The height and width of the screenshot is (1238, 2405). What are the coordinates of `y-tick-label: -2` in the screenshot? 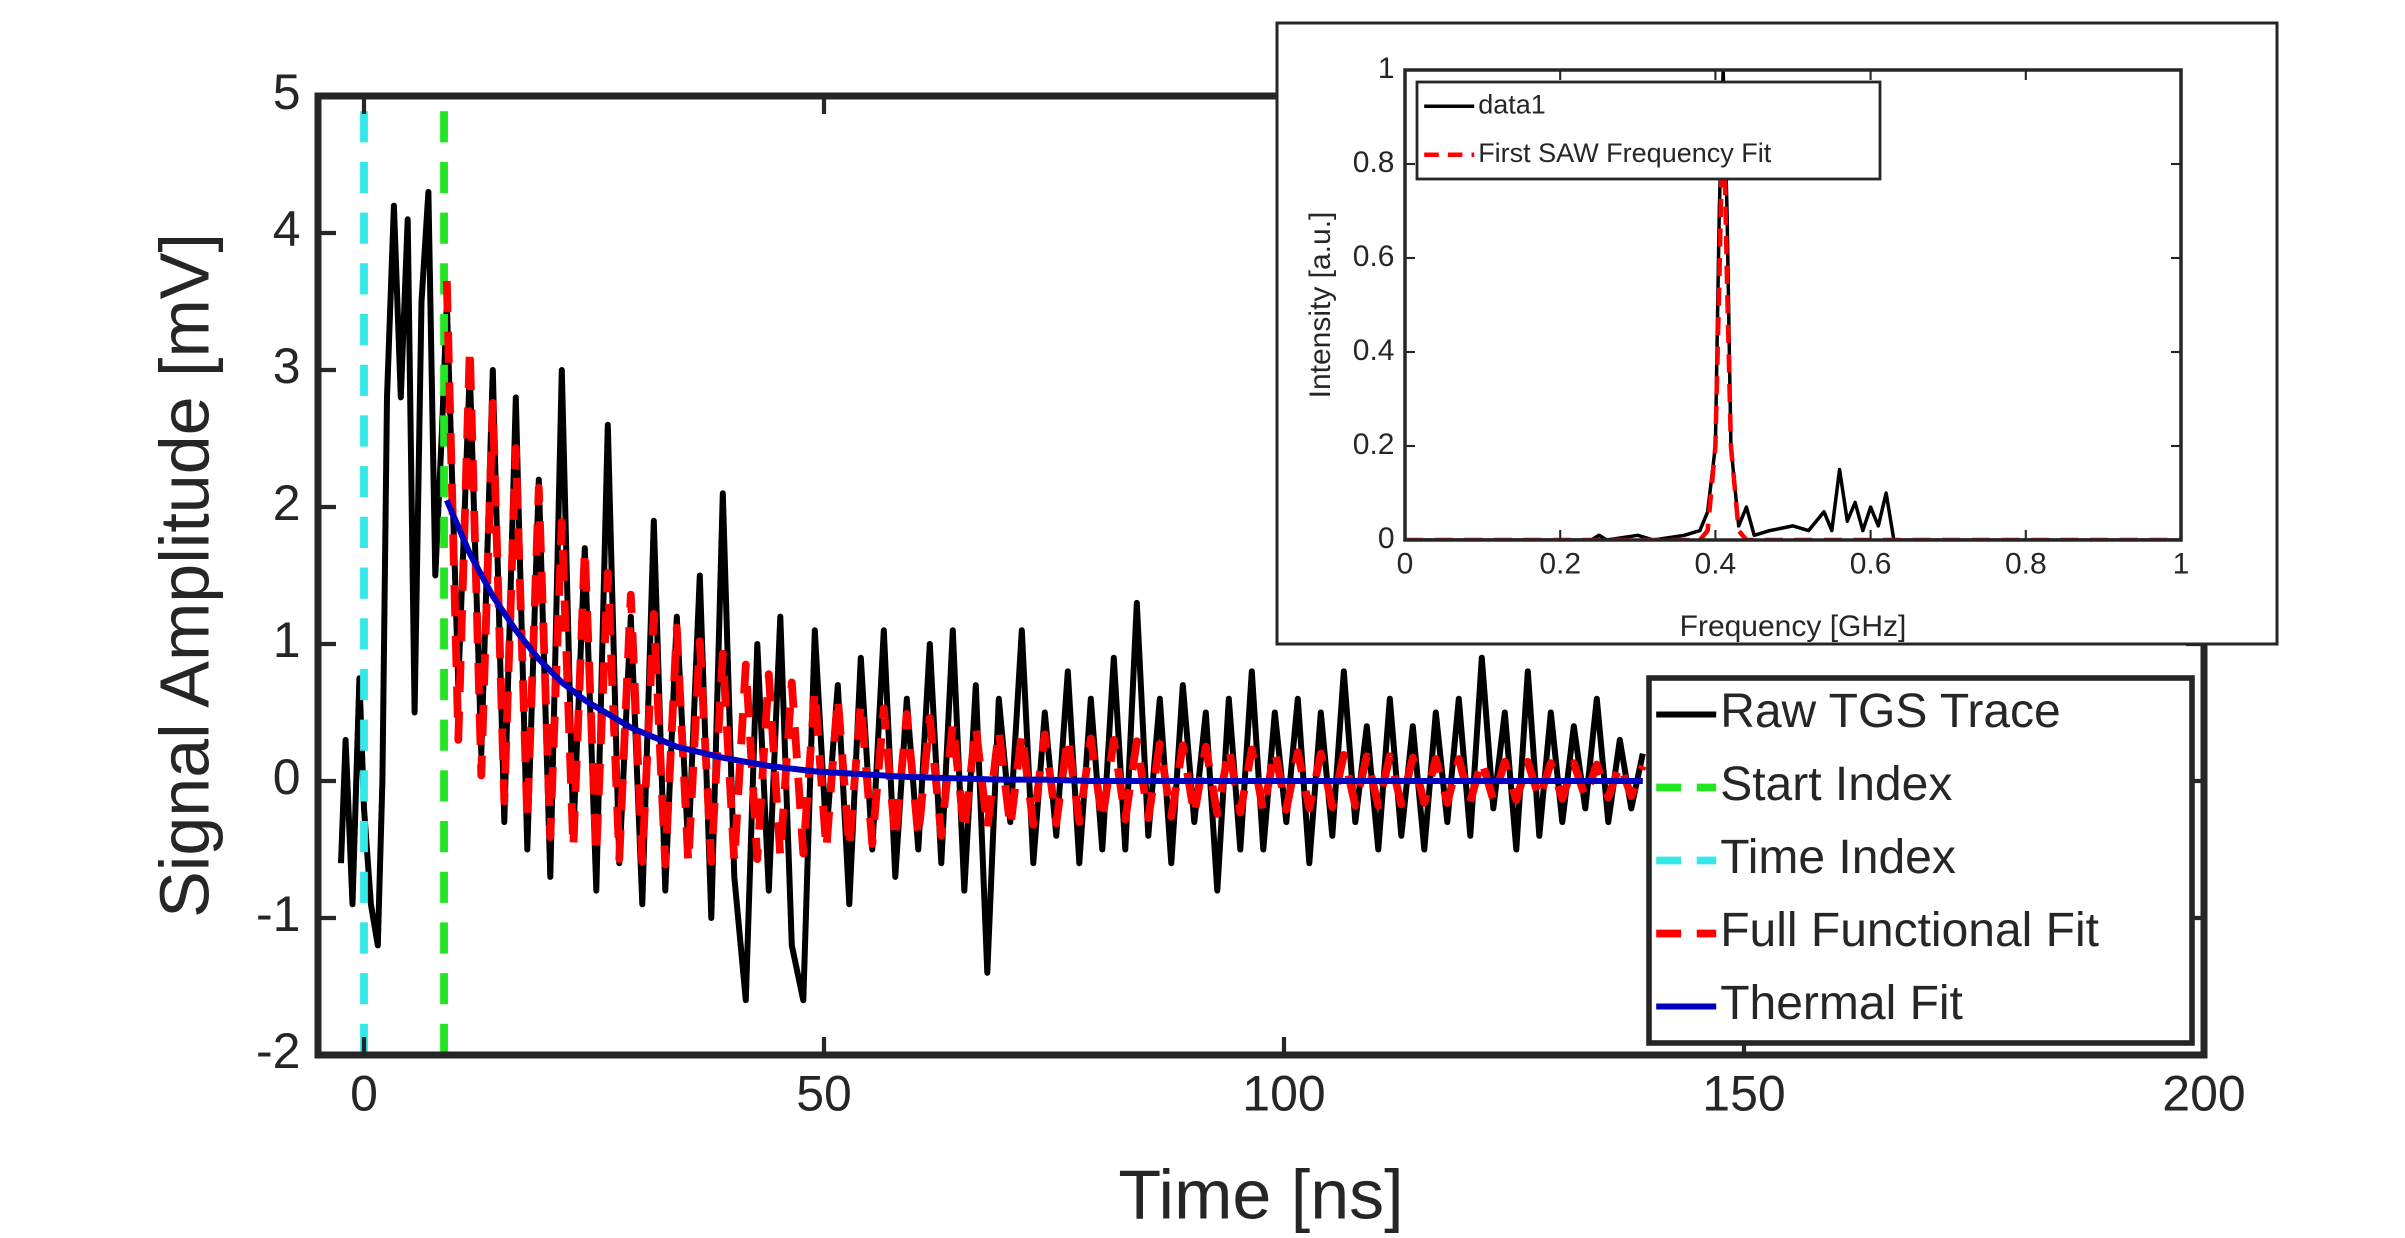 It's located at (278, 1051).